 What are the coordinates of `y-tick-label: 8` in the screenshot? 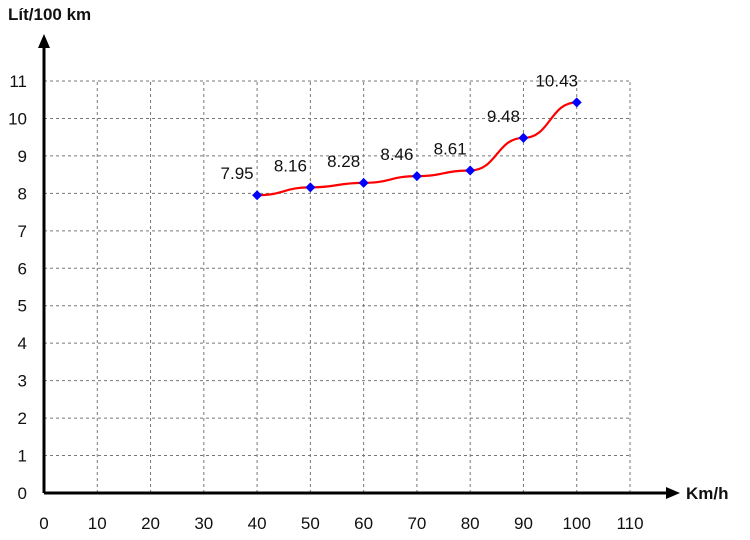 It's located at (22, 193).